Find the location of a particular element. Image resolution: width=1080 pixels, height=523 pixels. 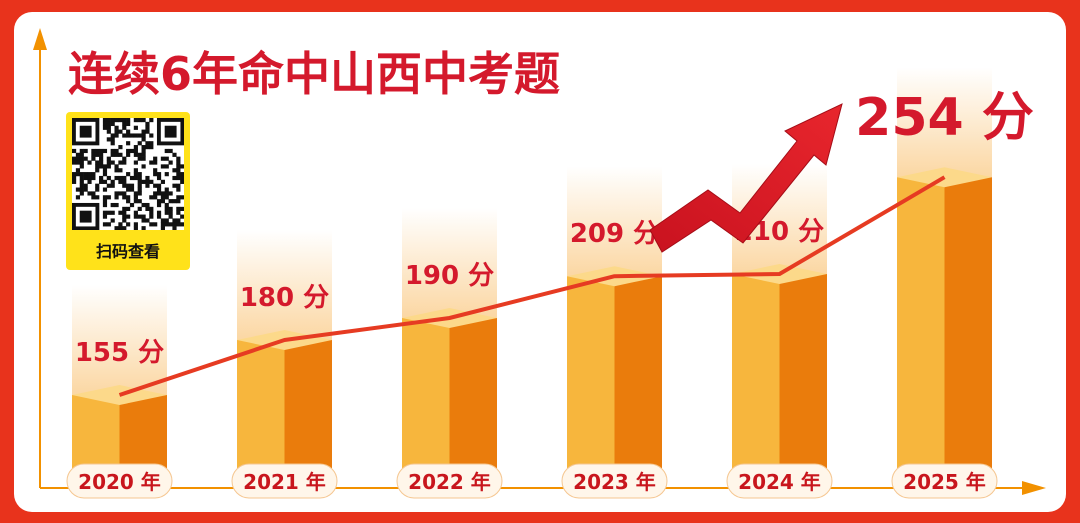

x-tick-label: 2023 年 is located at coordinates (614, 482).